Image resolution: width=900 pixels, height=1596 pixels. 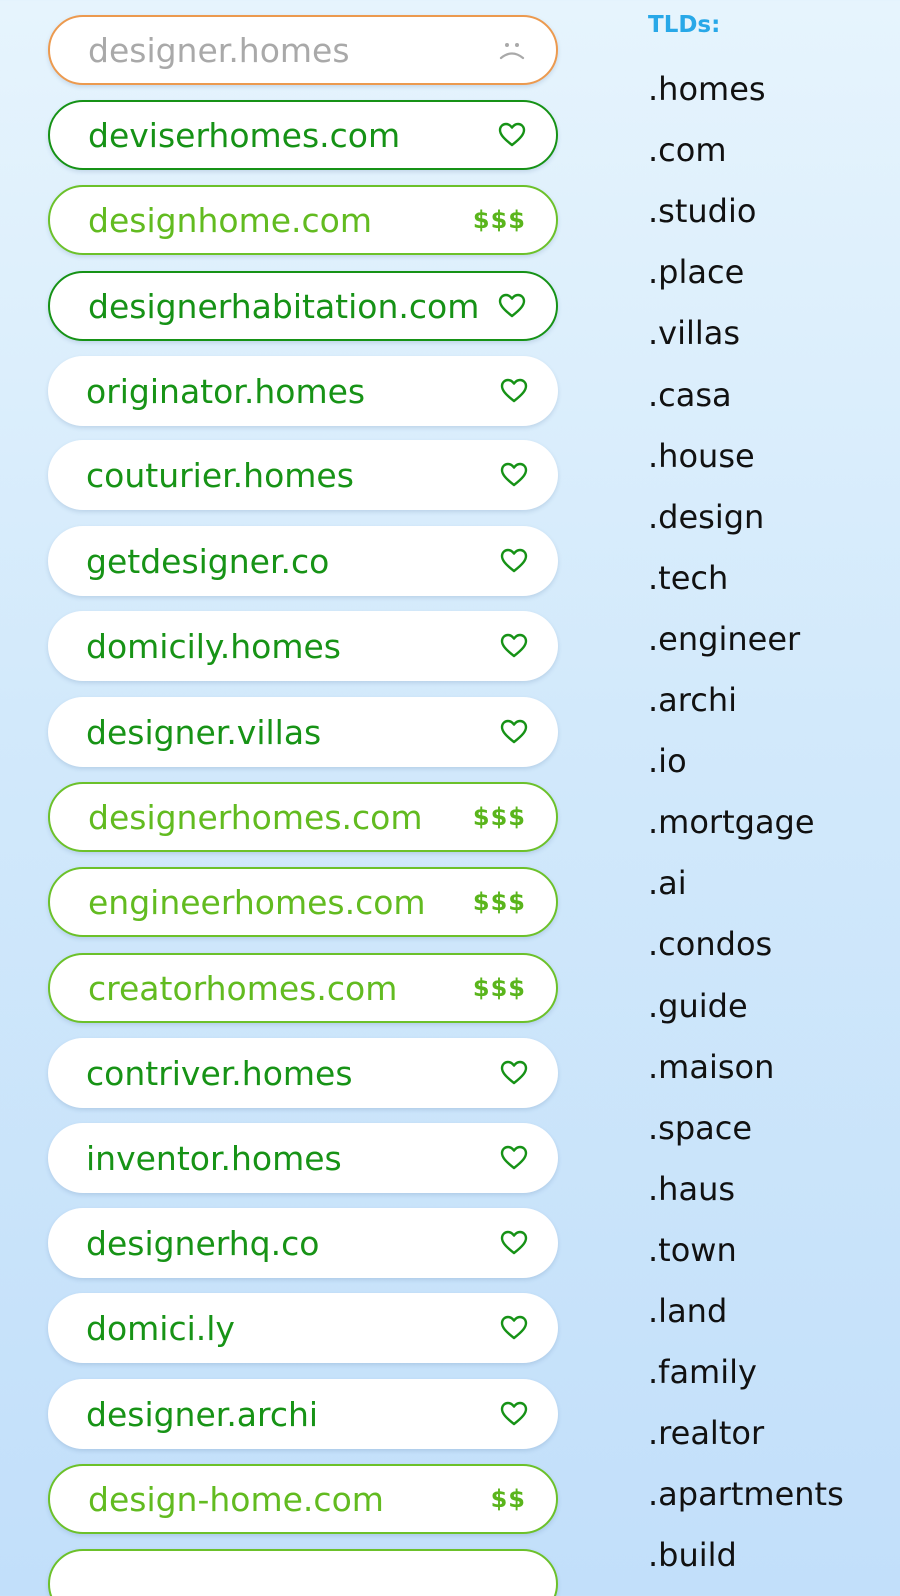 I want to click on domain-suggestion-plain: couturier.homes, so click(x=303, y=475).